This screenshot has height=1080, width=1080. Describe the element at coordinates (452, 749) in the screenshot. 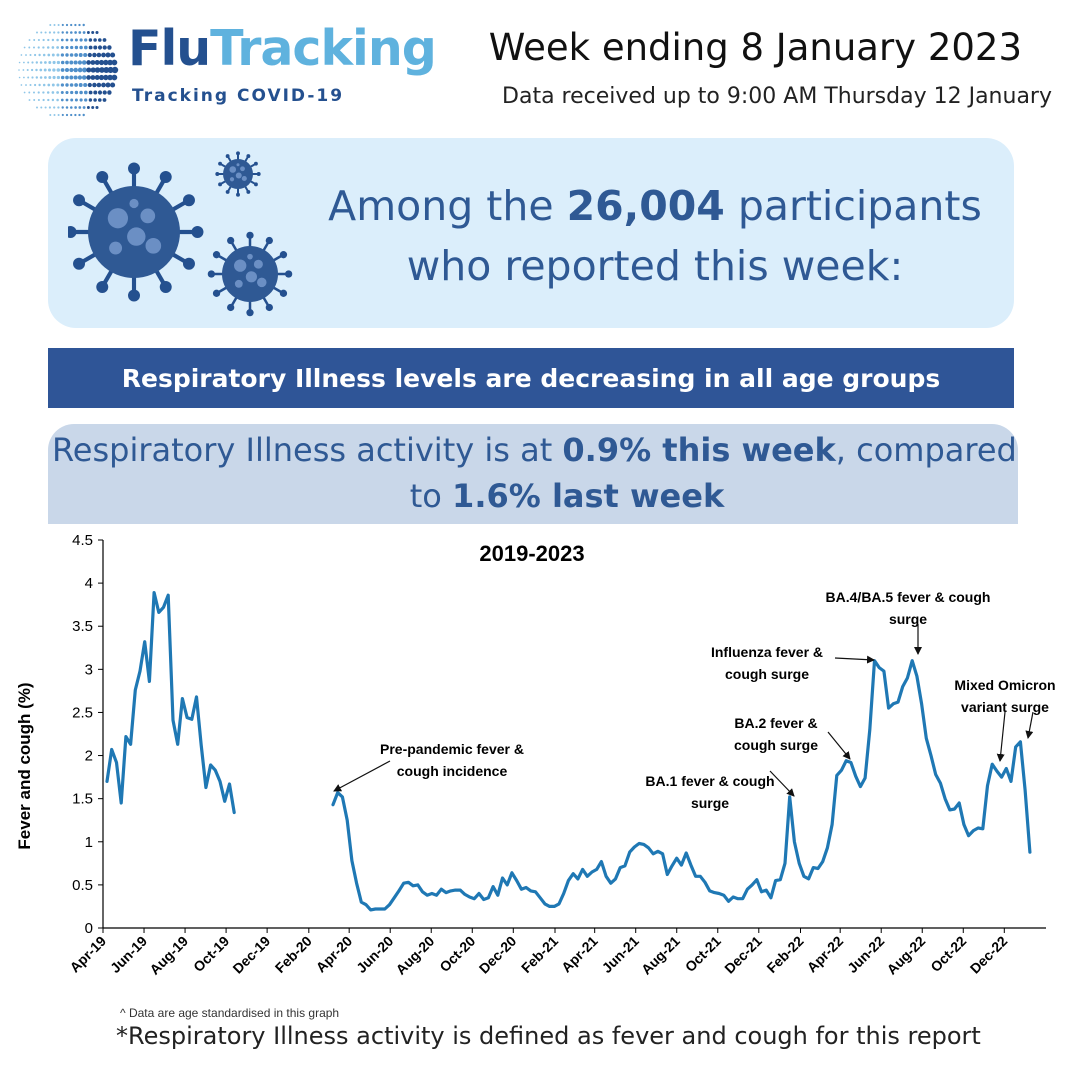

I see `annotation-label-line: Pre-pandemic fever &` at that location.